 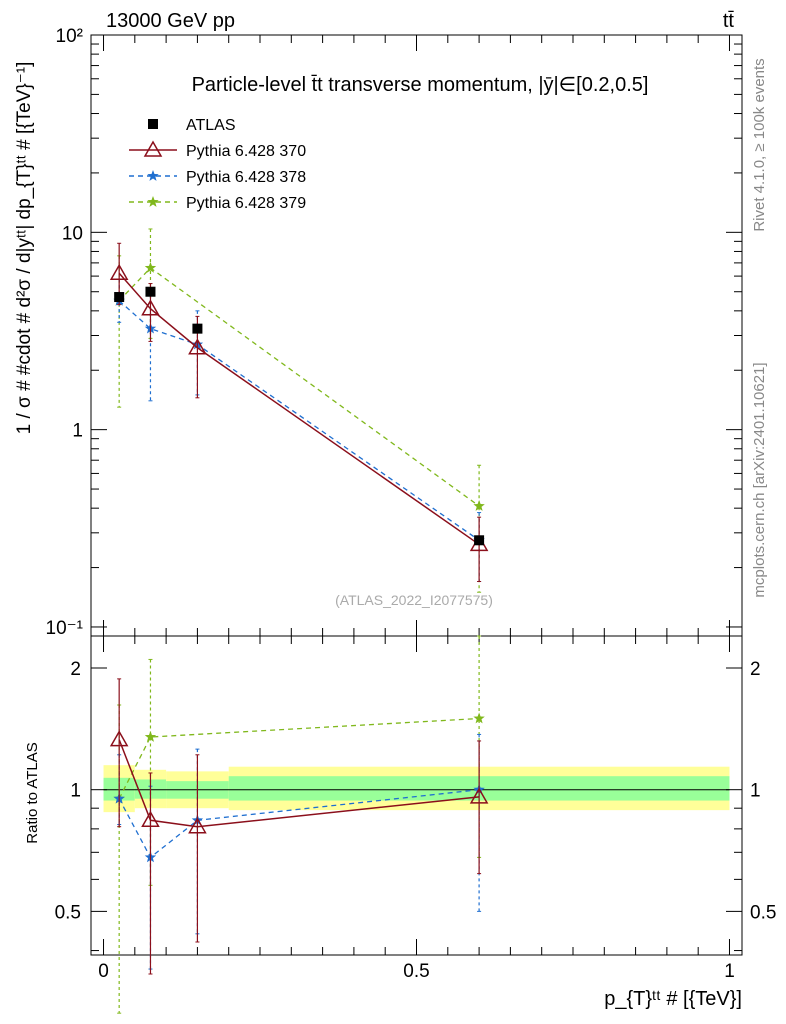 What do you see at coordinates (759, 144) in the screenshot?
I see `rivet-version-label: Rivet 4.1.0, ≥ 100k events` at bounding box center [759, 144].